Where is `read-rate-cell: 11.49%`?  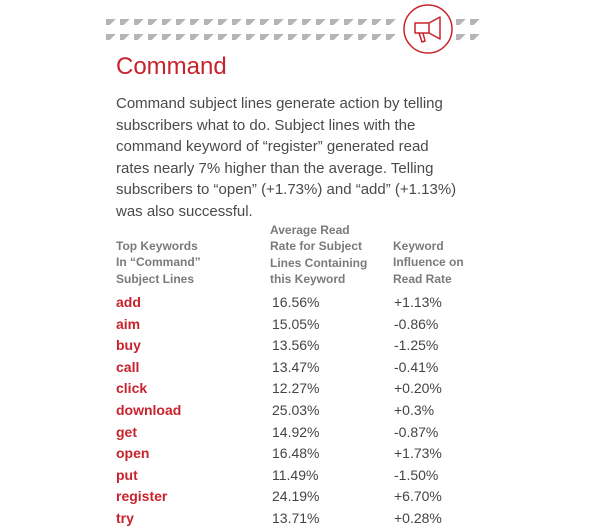 read-rate-cell: 11.49% is located at coordinates (295, 474).